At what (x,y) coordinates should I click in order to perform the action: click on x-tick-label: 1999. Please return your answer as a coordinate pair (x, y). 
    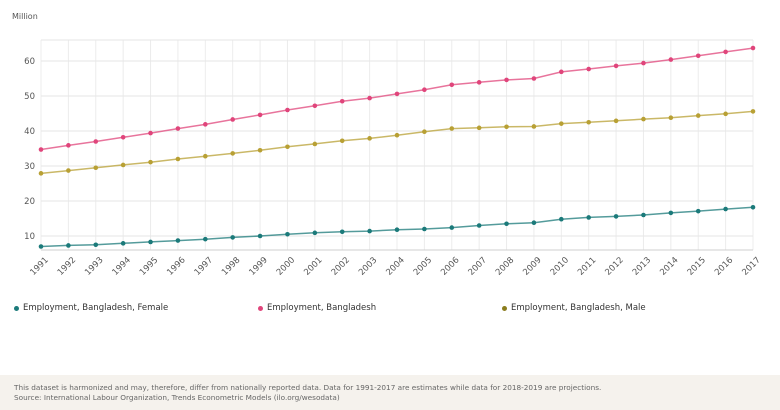
    Looking at the image, I should click on (258, 266).